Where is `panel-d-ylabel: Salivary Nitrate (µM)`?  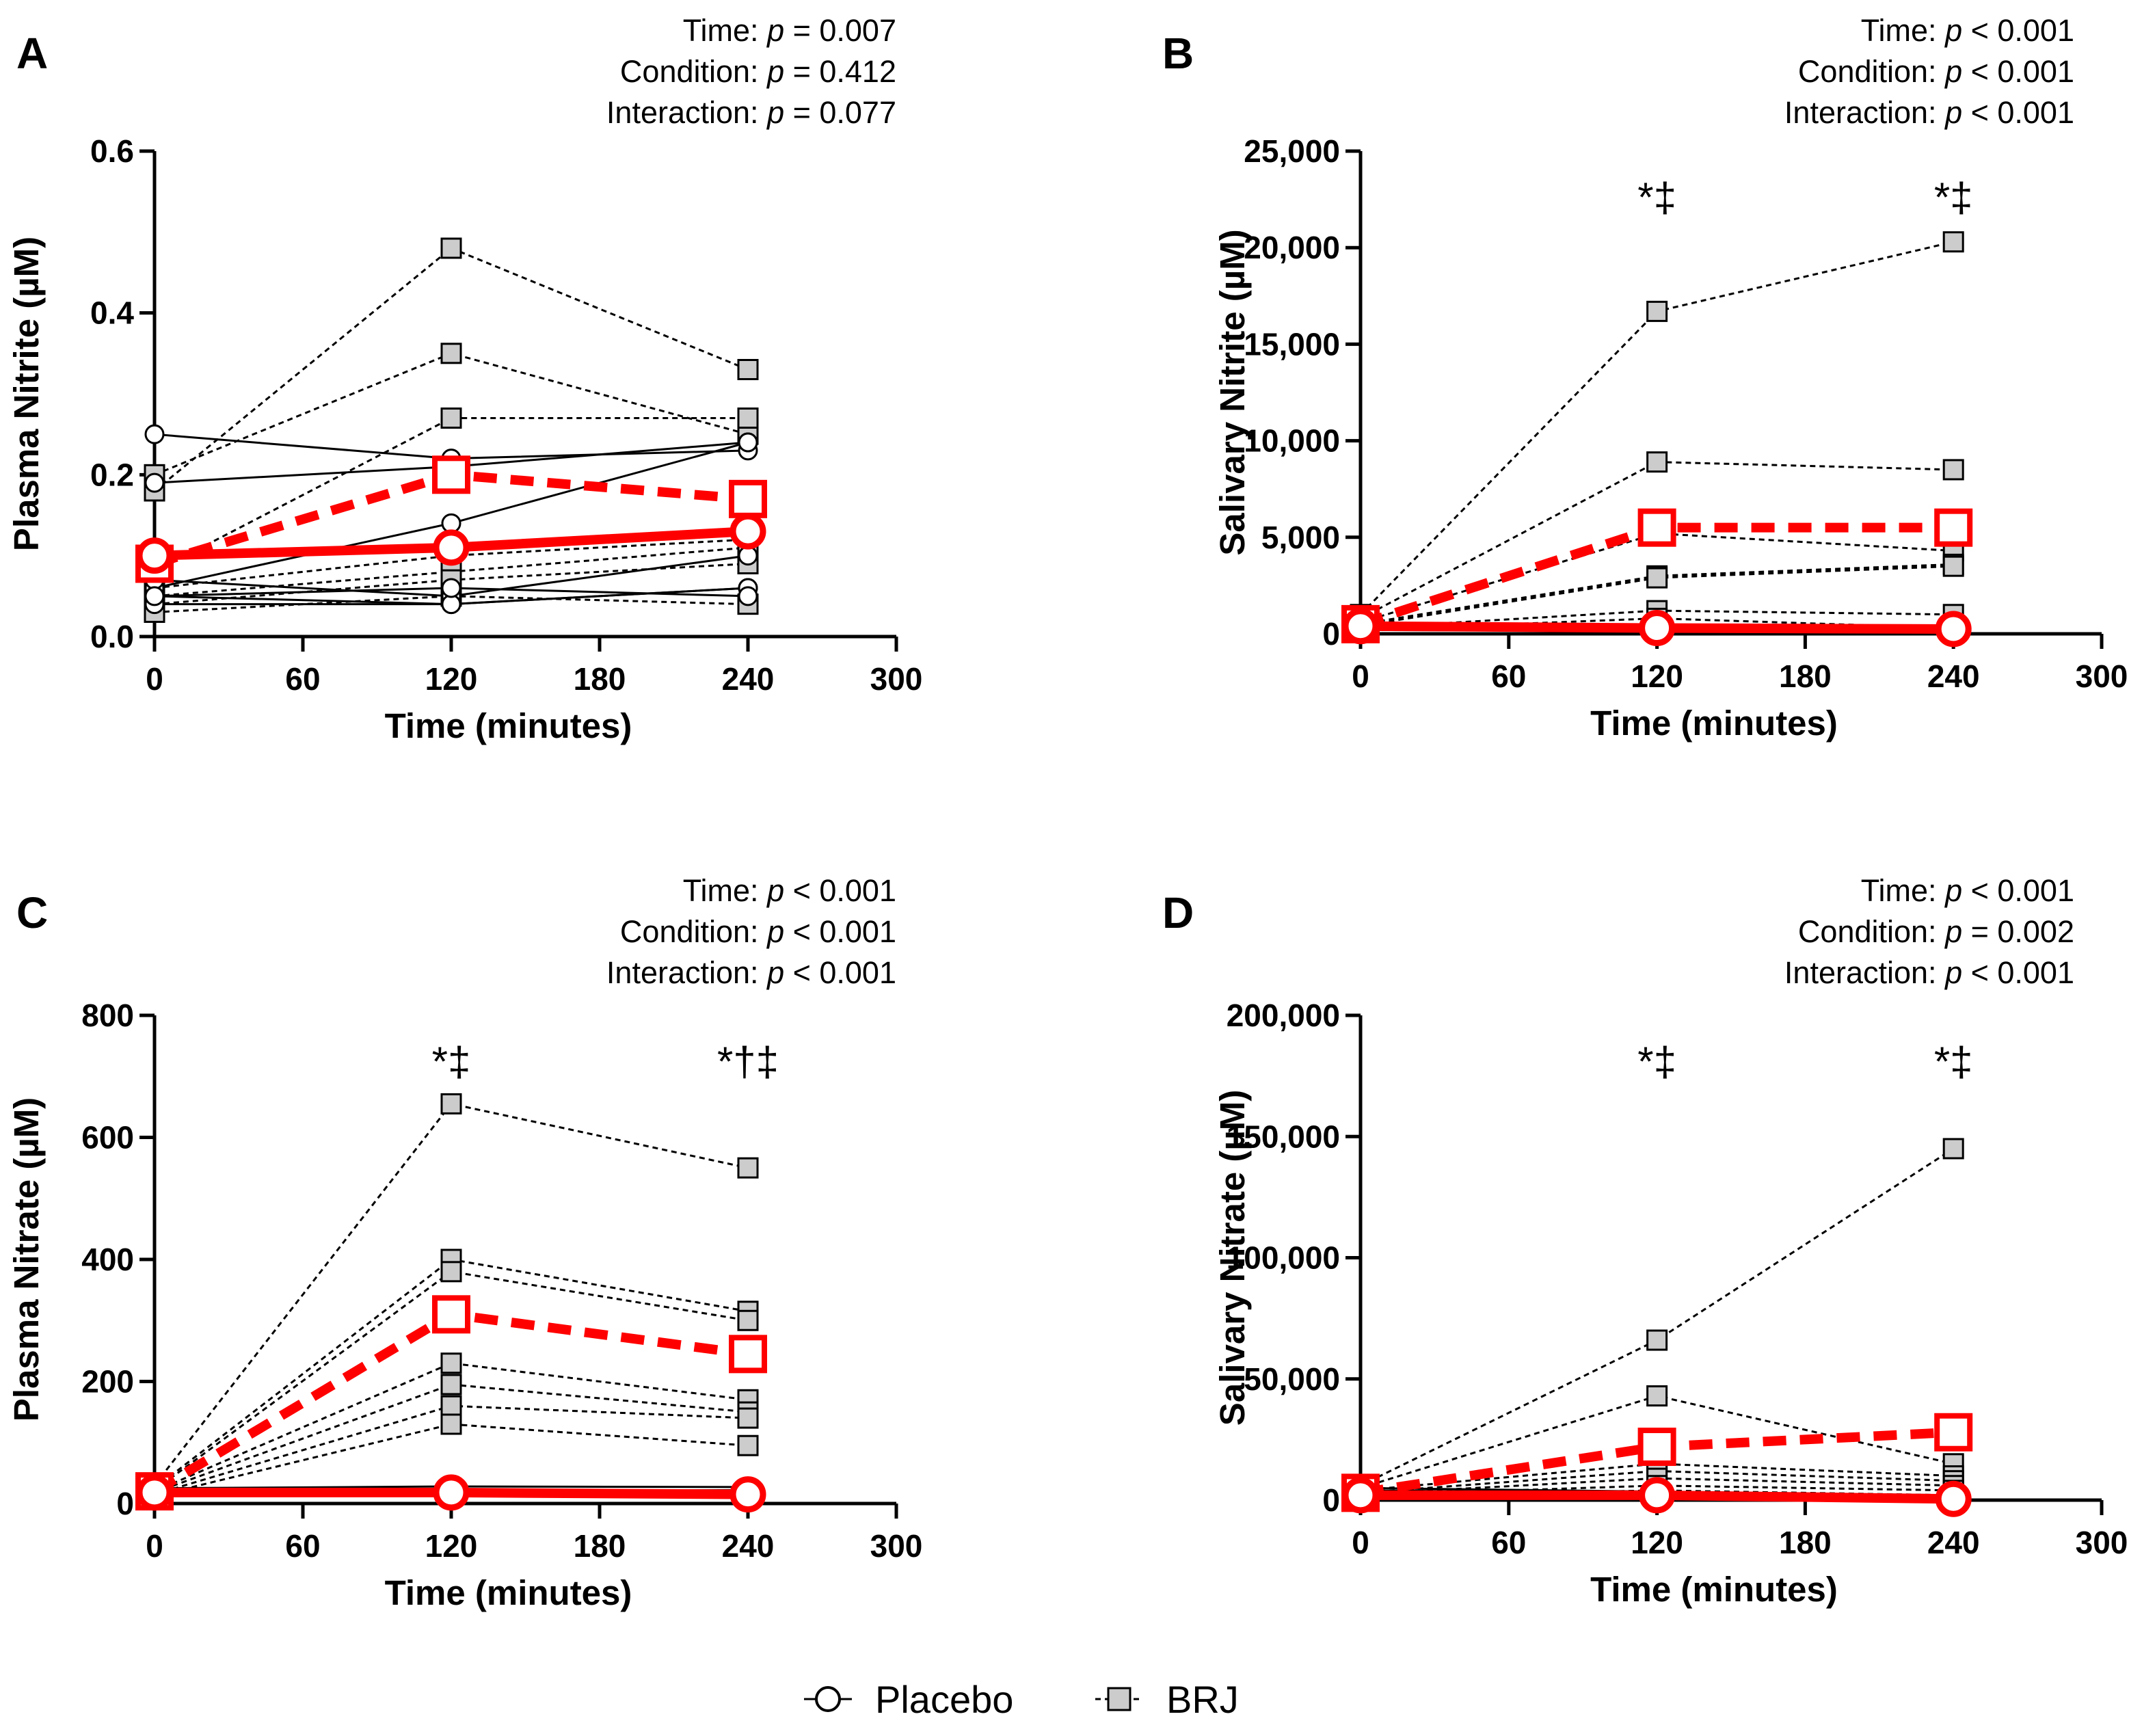 panel-d-ylabel: Salivary Nitrate (µM) is located at coordinates (1232, 1258).